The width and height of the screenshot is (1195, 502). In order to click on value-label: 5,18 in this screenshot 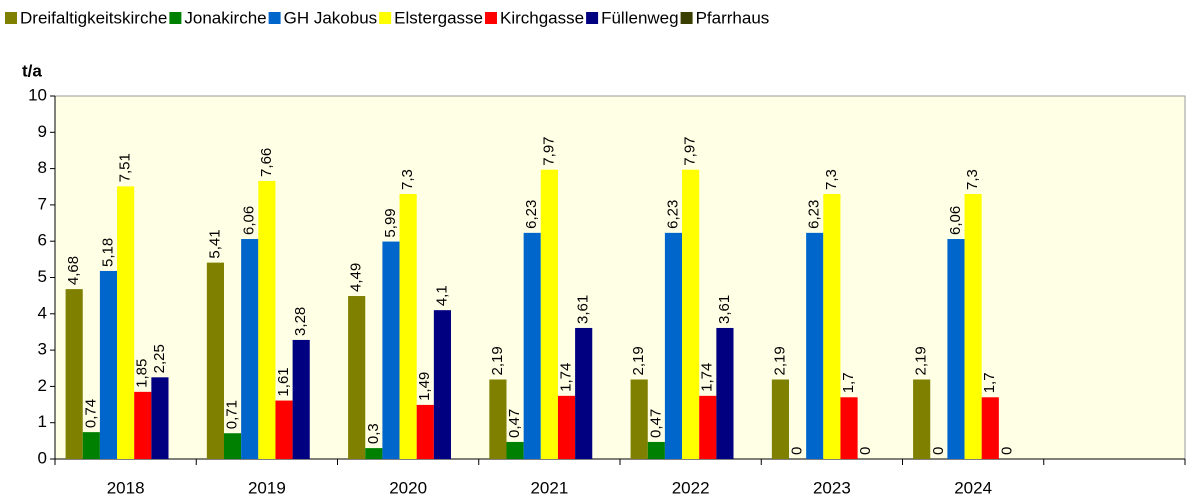, I will do `click(107, 252)`.